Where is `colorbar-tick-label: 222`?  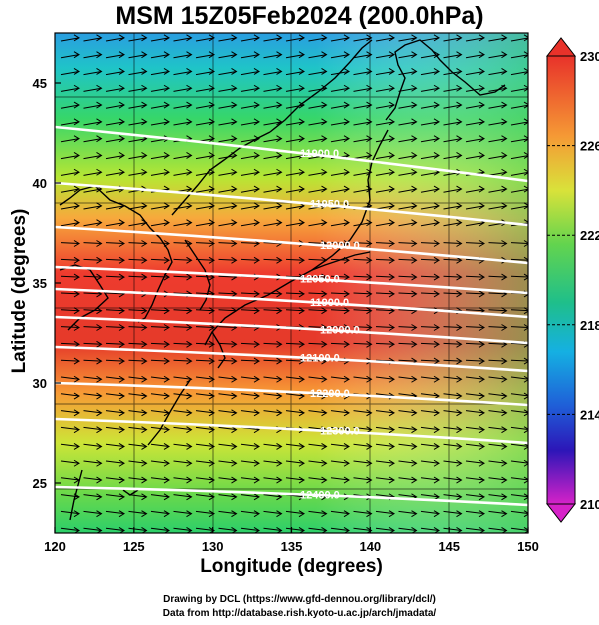 colorbar-tick-label: 222 is located at coordinates (589, 235).